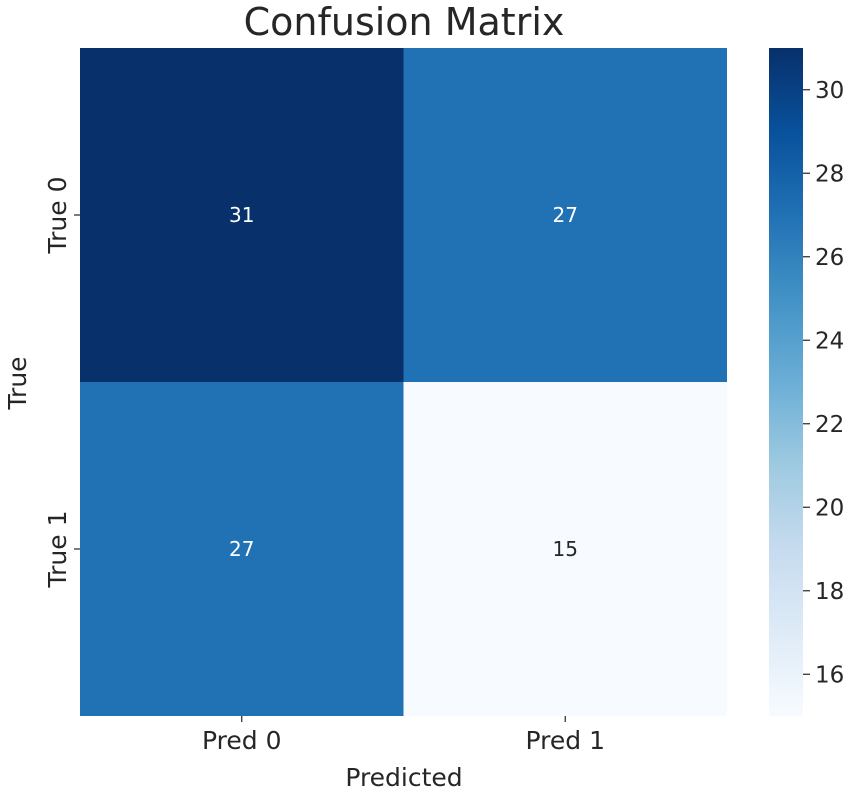 This screenshot has height=793, width=851. What do you see at coordinates (403, 735) in the screenshot?
I see `x-axis: Pred 0 Pred 1` at bounding box center [403, 735].